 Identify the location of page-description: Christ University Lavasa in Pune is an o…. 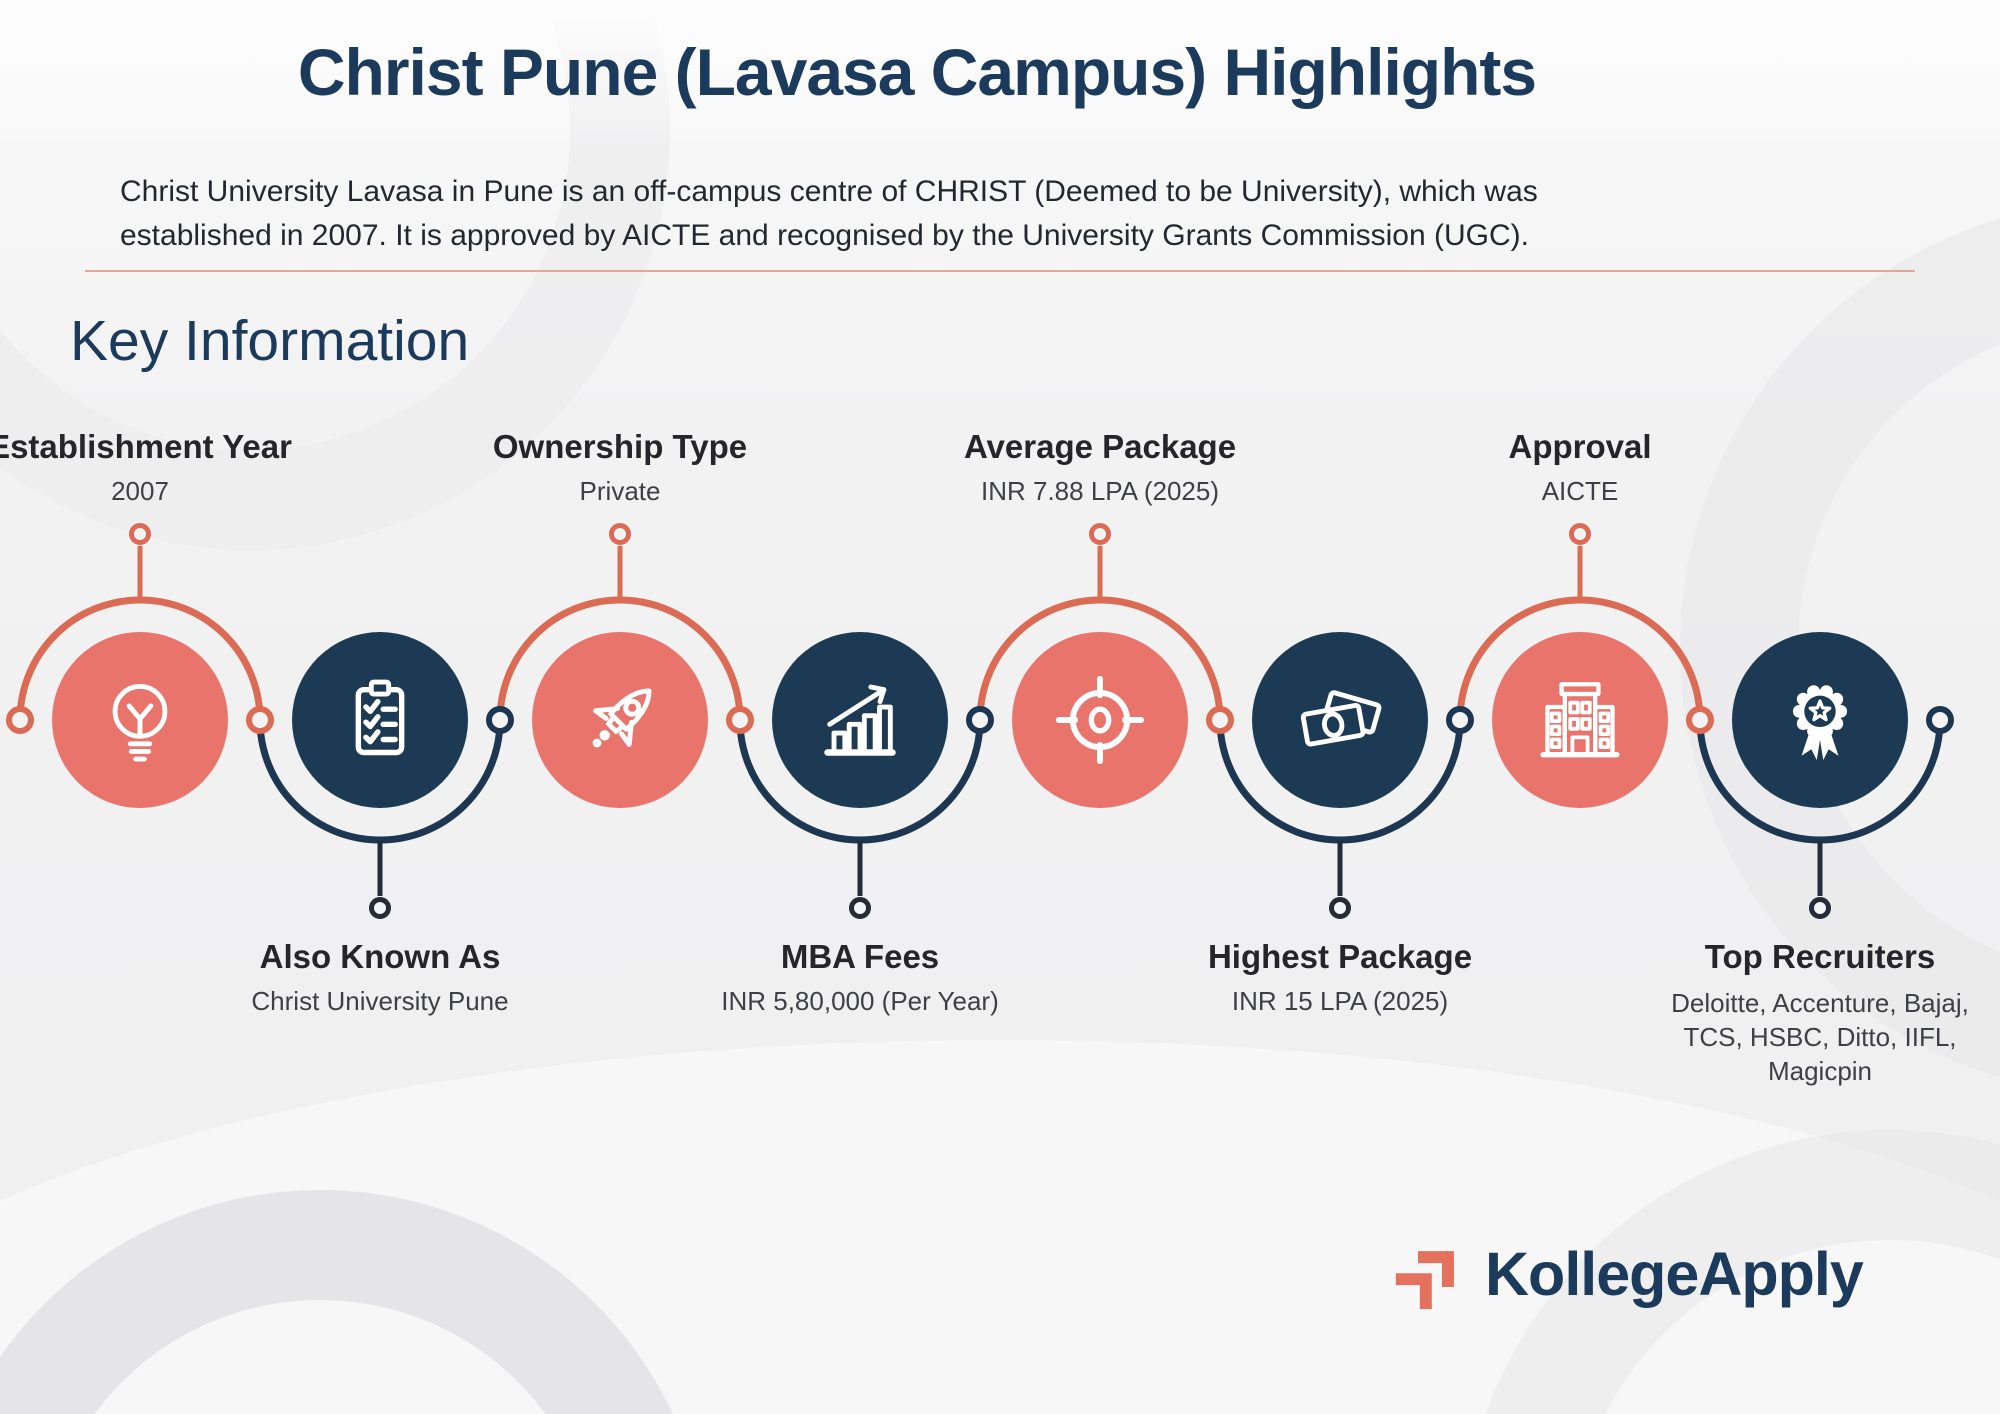
(829, 214).